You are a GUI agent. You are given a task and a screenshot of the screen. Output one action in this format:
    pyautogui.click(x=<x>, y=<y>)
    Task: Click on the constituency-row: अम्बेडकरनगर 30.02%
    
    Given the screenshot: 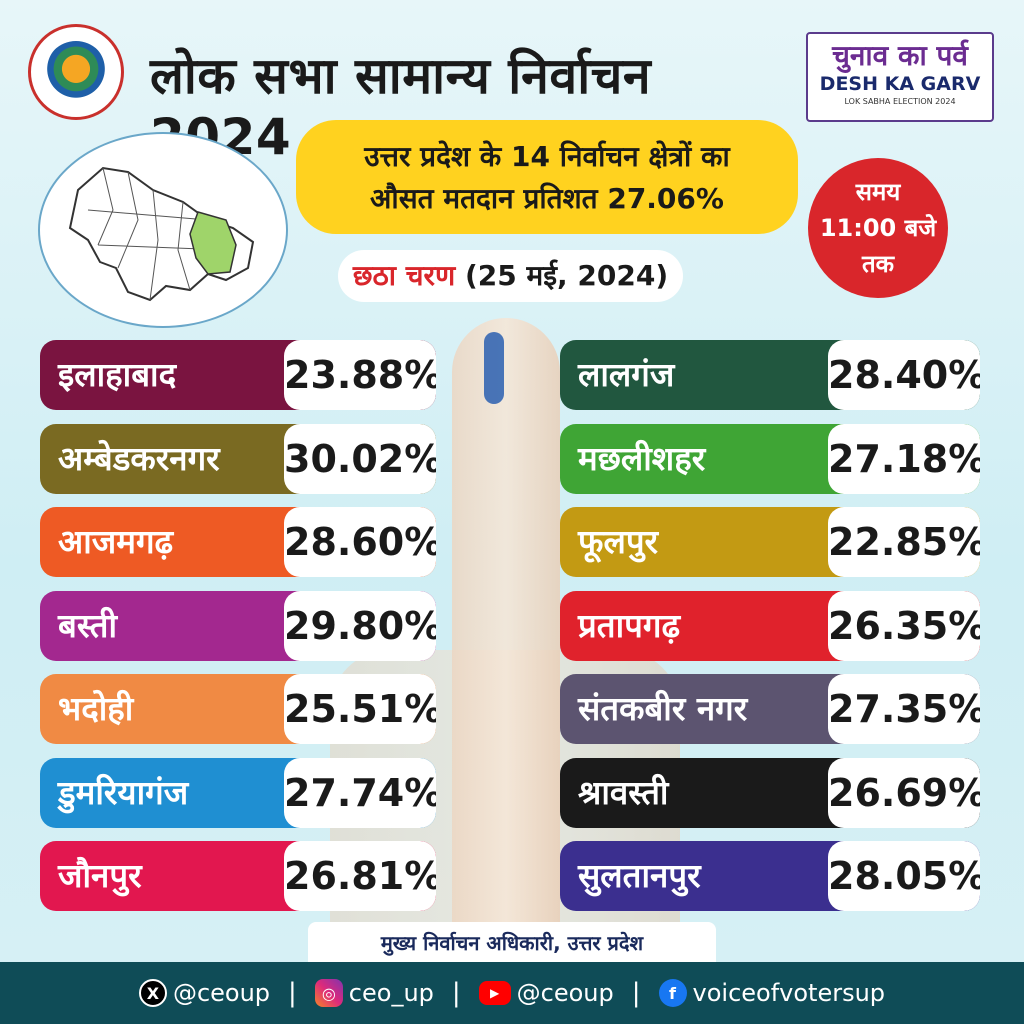 What is the action you would take?
    pyautogui.click(x=238, y=458)
    